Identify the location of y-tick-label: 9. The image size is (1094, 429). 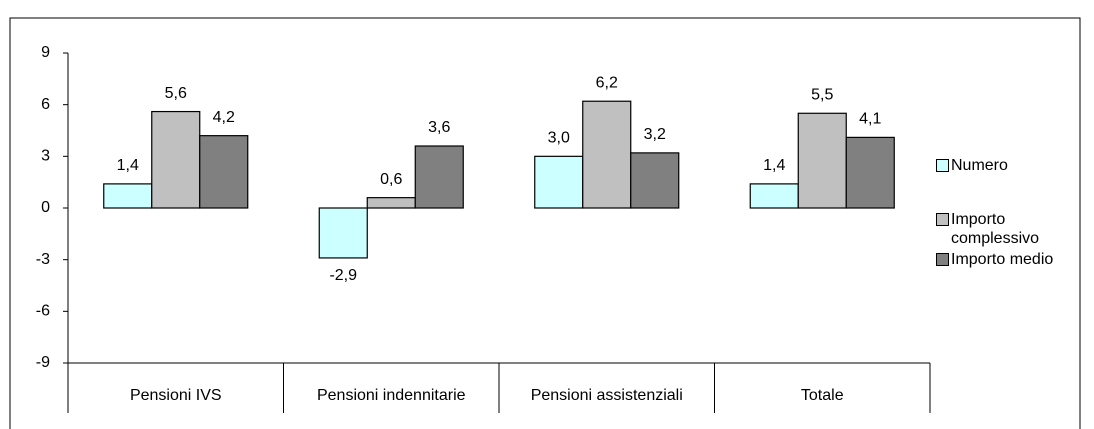
(45, 52).